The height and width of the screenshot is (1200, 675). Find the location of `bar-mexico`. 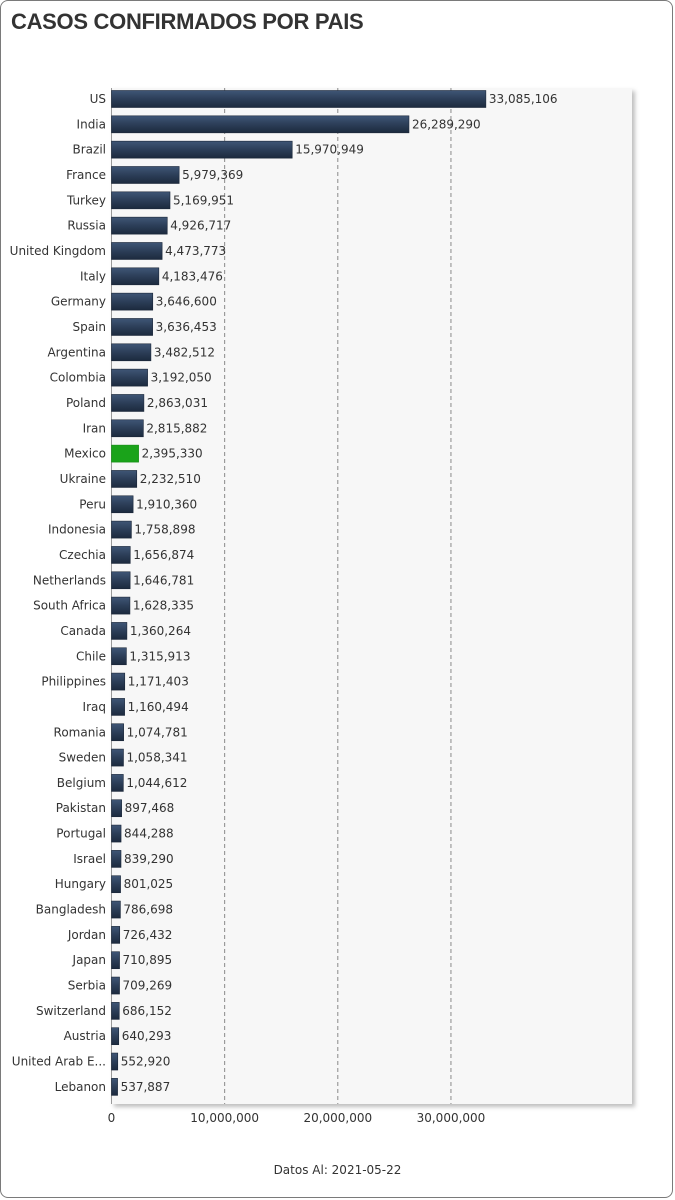

bar-mexico is located at coordinates (125, 453).